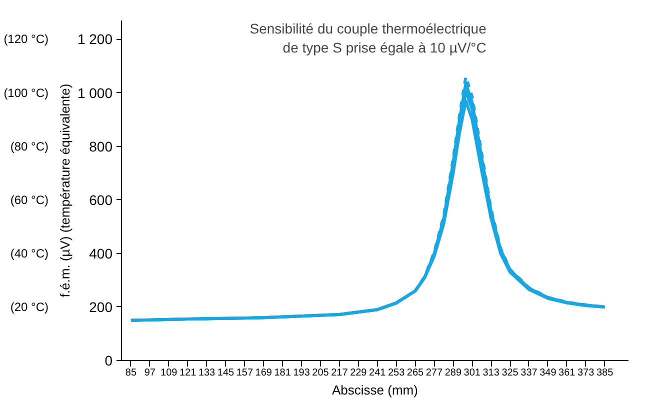 This screenshot has height=408, width=645. I want to click on x-tick-label: 373, so click(586, 373).